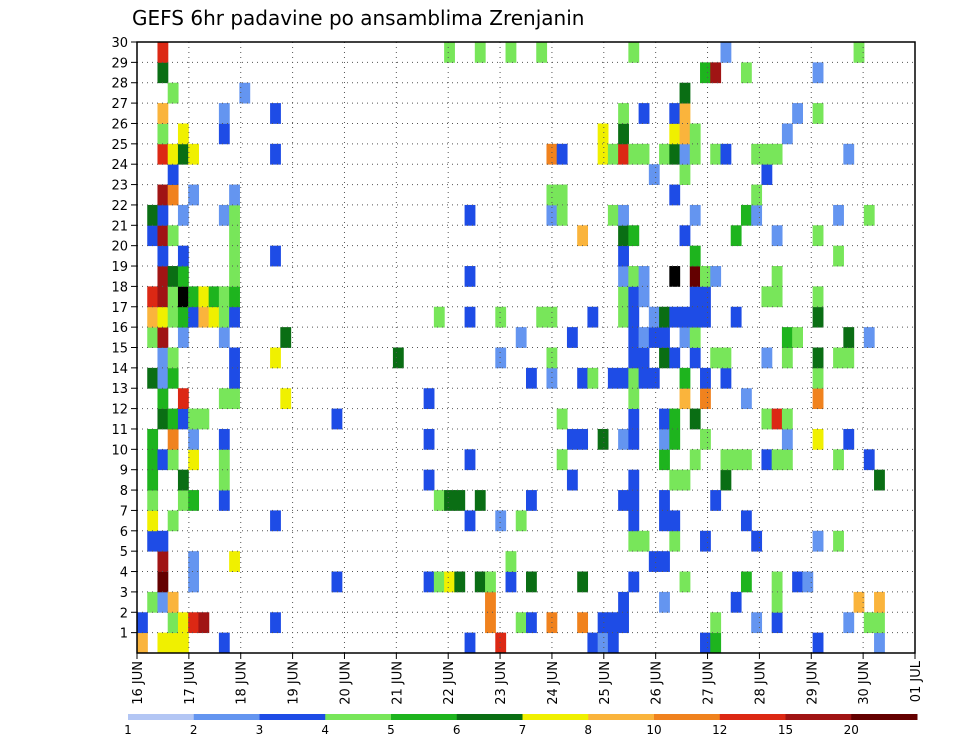  What do you see at coordinates (124, 634) in the screenshot?
I see `y-tick-label: 1` at bounding box center [124, 634].